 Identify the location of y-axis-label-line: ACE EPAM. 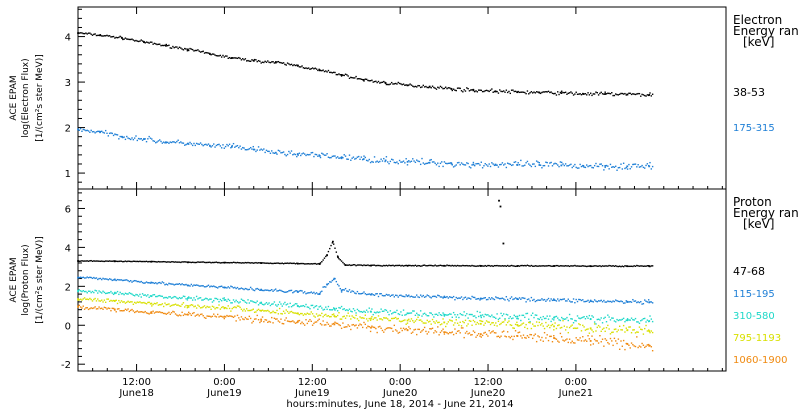
(14, 279).